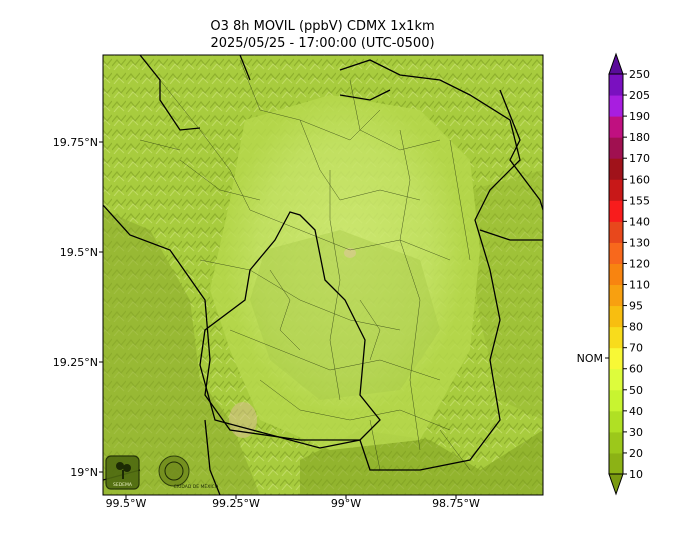 The width and height of the screenshot is (700, 550). I want to click on colorbar-tick-label: 80, so click(636, 327).